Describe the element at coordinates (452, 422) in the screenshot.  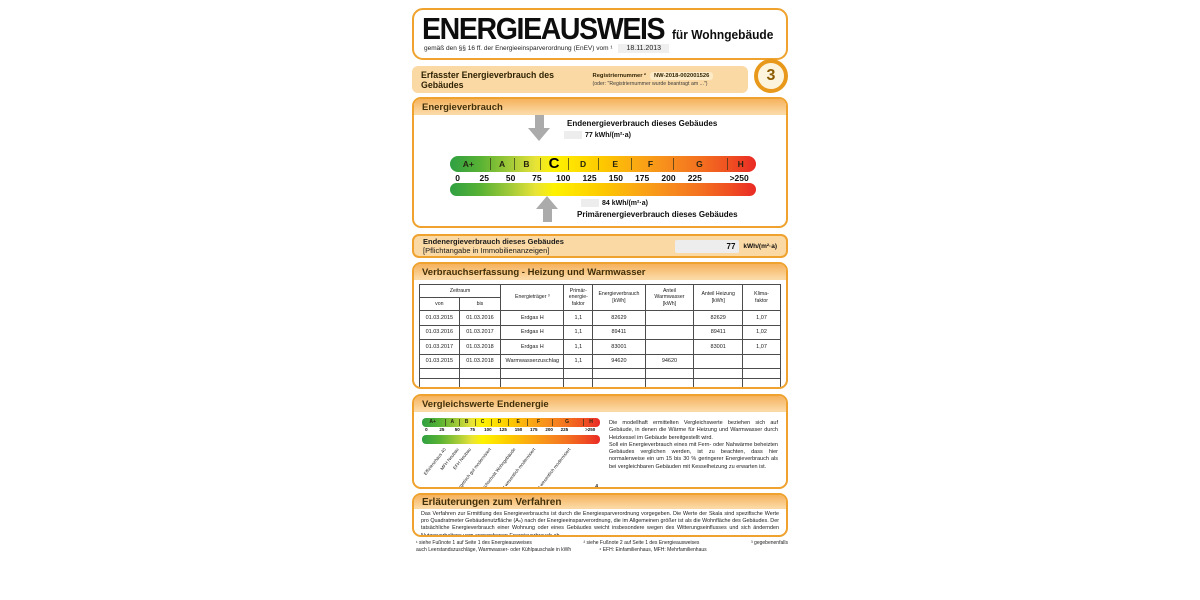
I see `scale-class: A` at that location.